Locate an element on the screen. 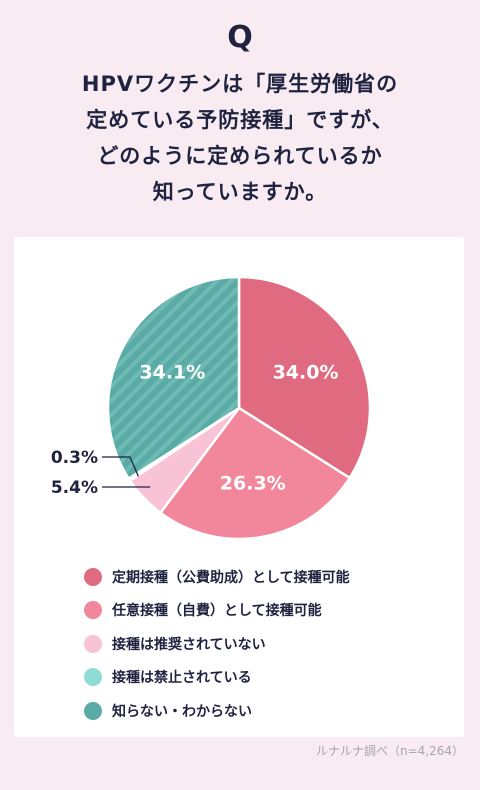 This screenshot has height=790, width=480. legend-item: 知らない・わからない is located at coordinates (217, 711).